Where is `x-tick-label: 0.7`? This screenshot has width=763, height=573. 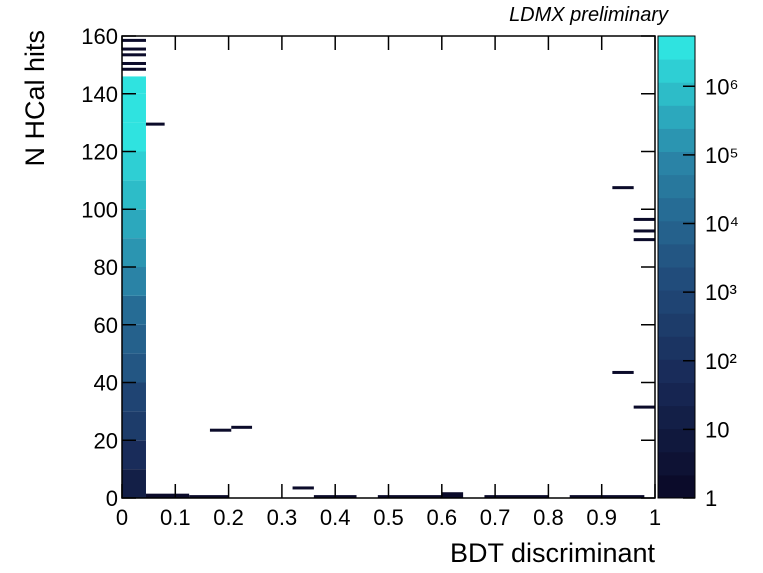 x-tick-label: 0.7 is located at coordinates (495, 517).